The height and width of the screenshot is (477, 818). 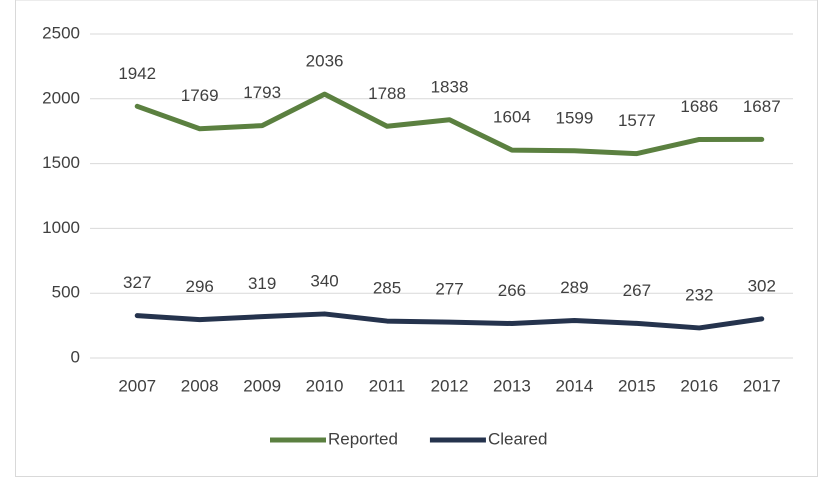 I want to click on data-label: 267, so click(x=637, y=290).